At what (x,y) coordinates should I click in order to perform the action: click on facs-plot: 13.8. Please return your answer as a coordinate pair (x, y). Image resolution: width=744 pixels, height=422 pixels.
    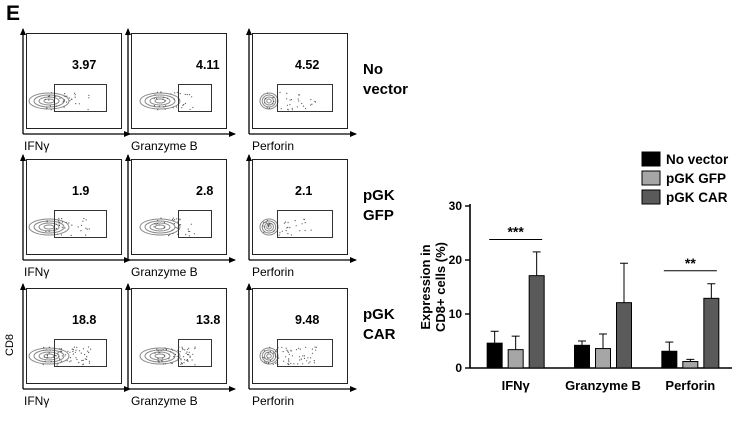
    Looking at the image, I should click on (179, 336).